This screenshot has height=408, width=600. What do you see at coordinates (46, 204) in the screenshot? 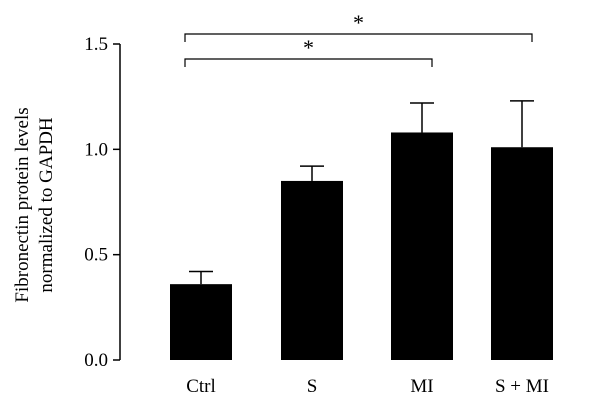
I see `y-axis-label-line2: normalized to GAPDH` at bounding box center [46, 204].